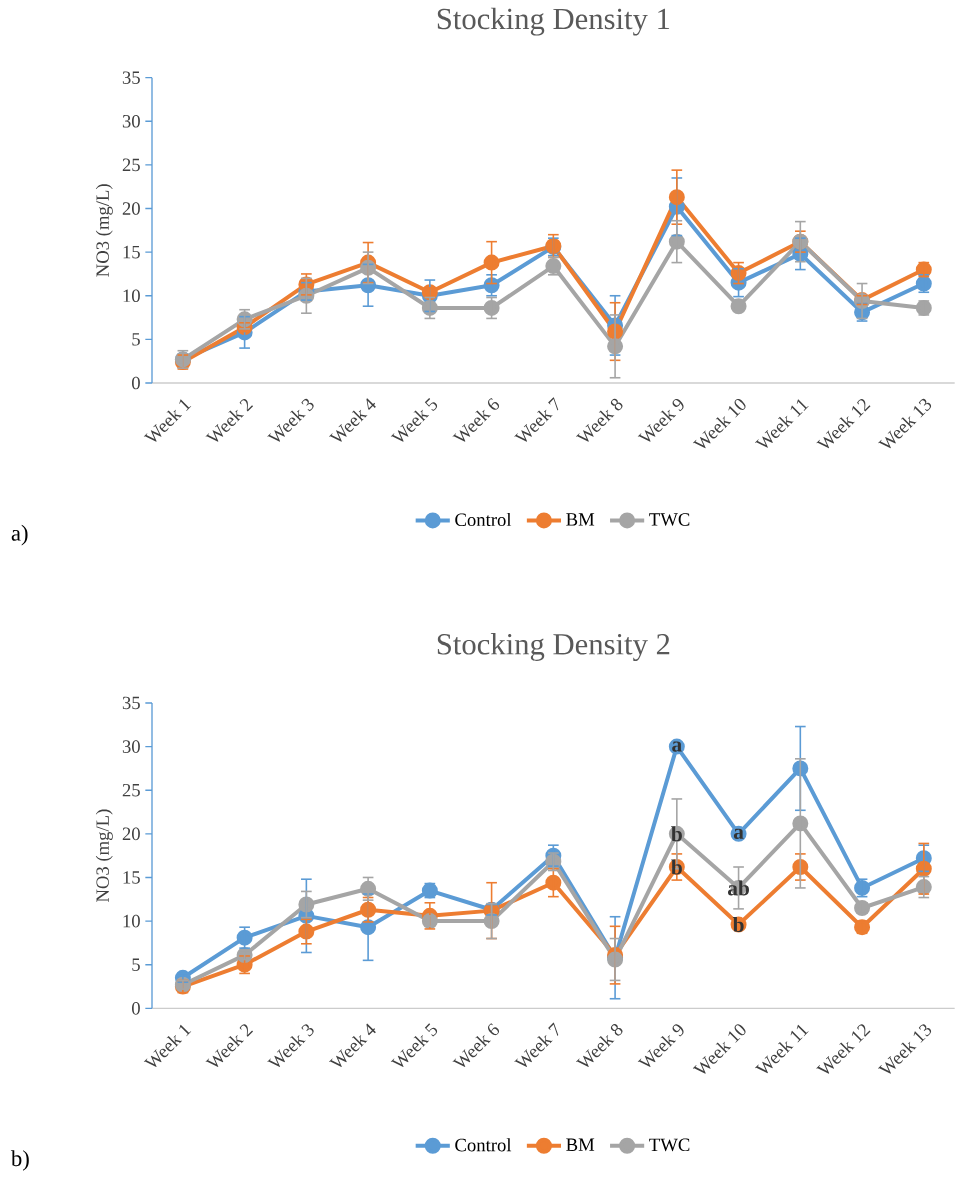 This screenshot has height=1187, width=960. I want to click on text: b), so click(19, 1160).